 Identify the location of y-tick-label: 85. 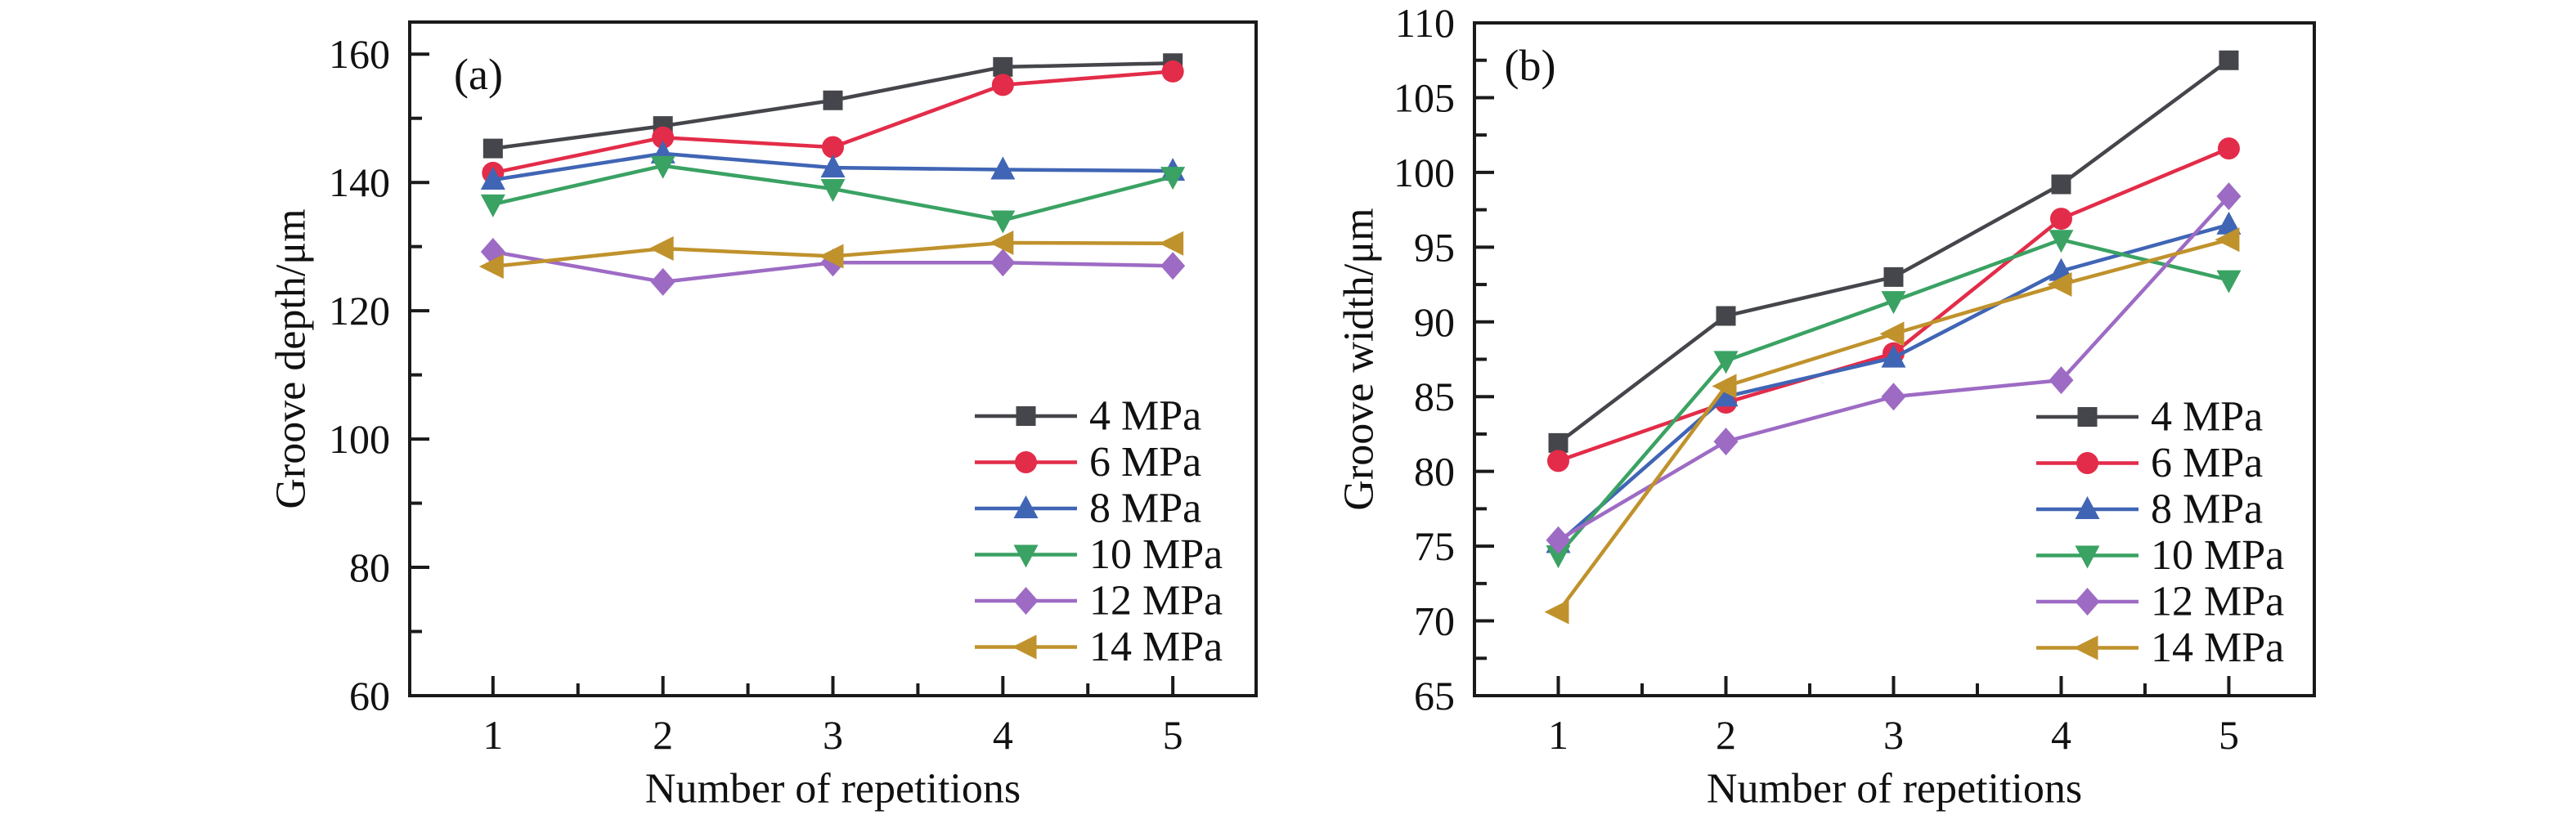
(1435, 396).